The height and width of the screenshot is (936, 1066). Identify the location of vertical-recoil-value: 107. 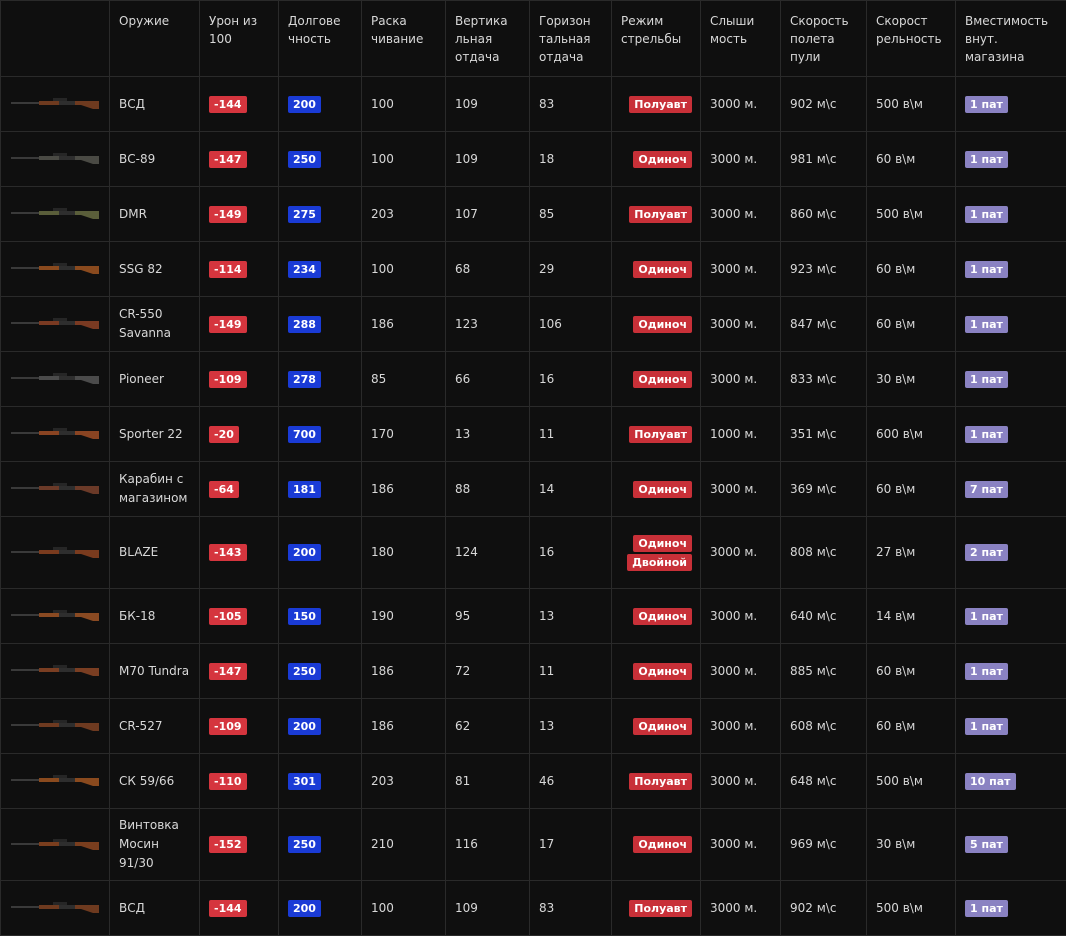
(487, 214).